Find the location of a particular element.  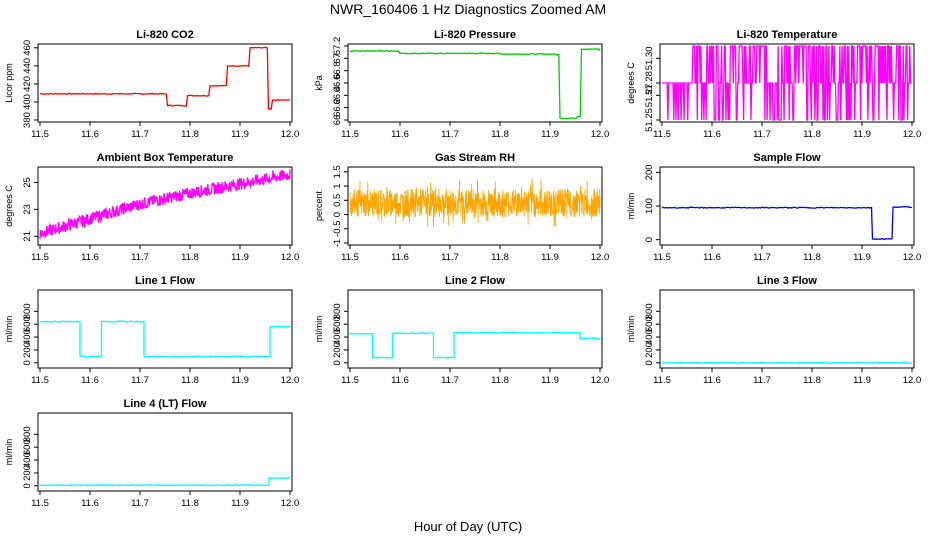

y-tick-label: 51.27 is located at coordinates (649, 95).